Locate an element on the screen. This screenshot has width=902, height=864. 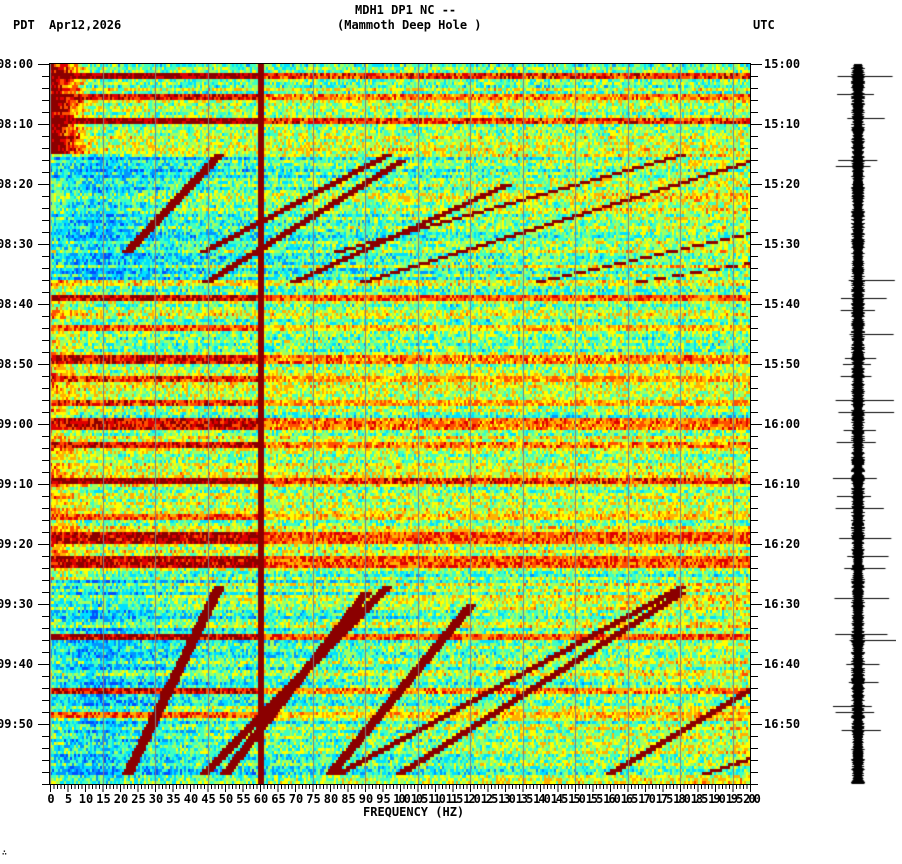
x-tick-label: 60 is located at coordinates (261, 799).